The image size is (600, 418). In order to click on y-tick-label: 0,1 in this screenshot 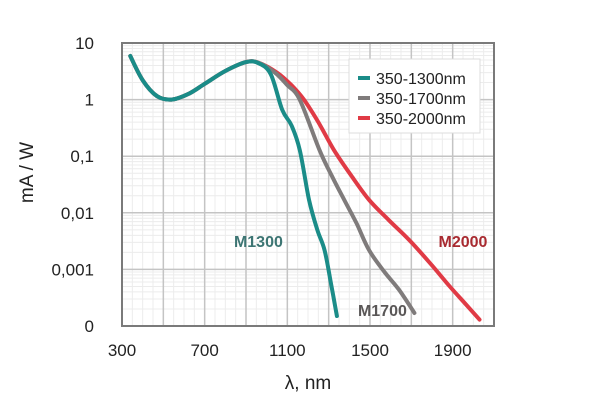, I will do `click(82, 156)`.